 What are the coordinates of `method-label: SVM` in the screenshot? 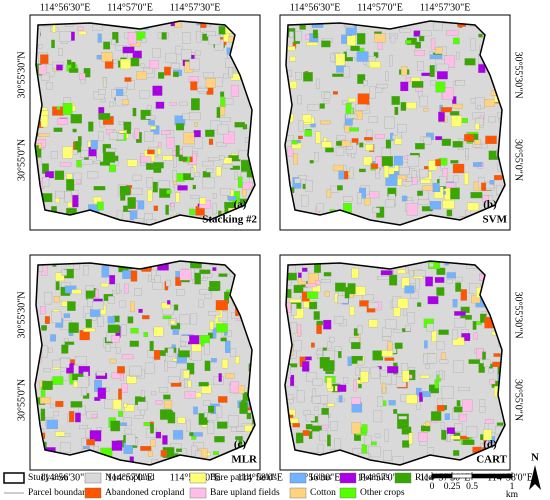 It's located at (495, 220).